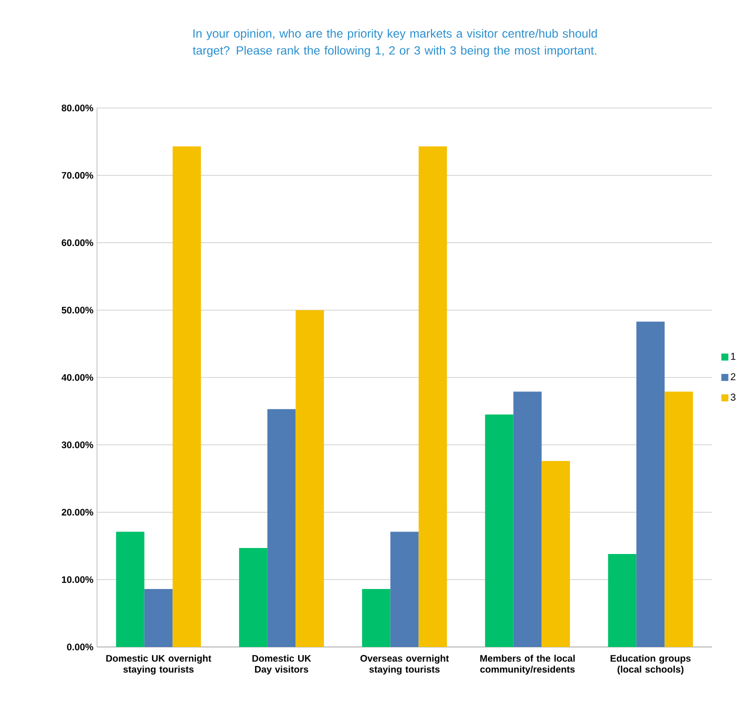 Image resolution: width=755 pixels, height=708 pixels. Describe the element at coordinates (78, 512) in the screenshot. I see `y-tick-label: 20.00%` at that location.